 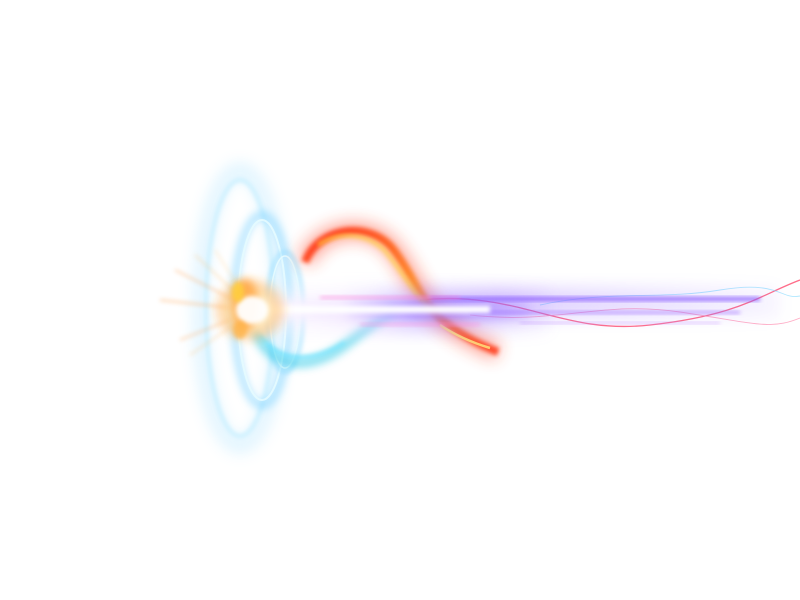 What do you see at coordinates (250, 310) in the screenshot?
I see `energy-core` at bounding box center [250, 310].